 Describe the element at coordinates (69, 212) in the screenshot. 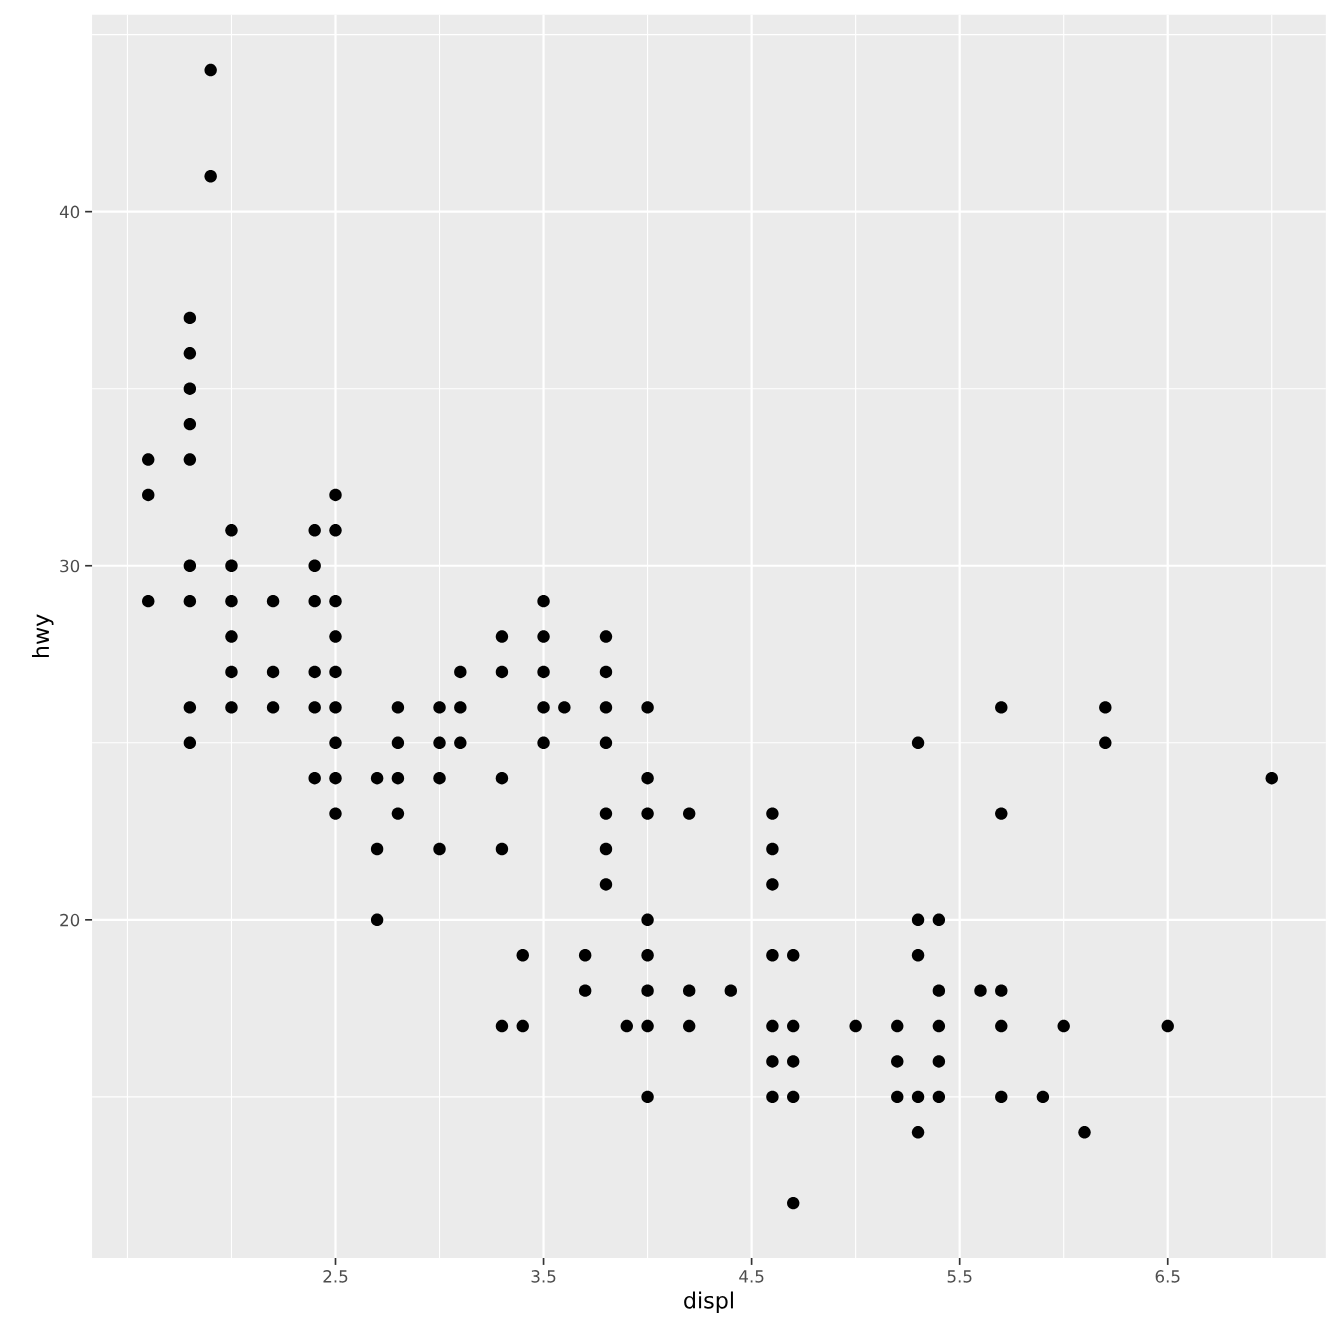

I see `y-tick-label: 40` at that location.